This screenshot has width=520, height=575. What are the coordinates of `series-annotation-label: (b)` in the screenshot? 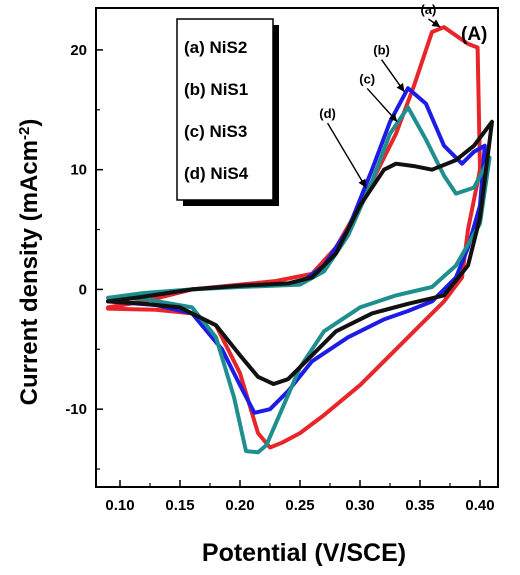 It's located at (381, 50).